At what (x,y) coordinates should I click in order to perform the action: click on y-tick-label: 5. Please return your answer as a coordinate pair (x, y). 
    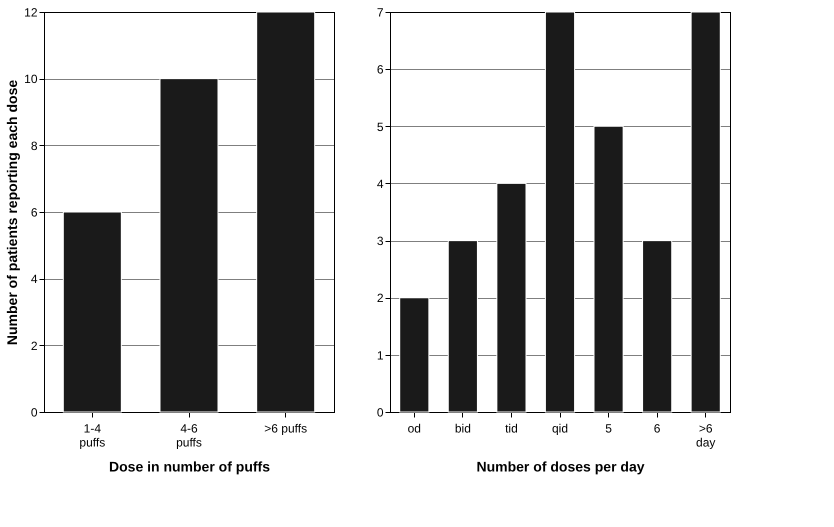
    Looking at the image, I should click on (380, 127).